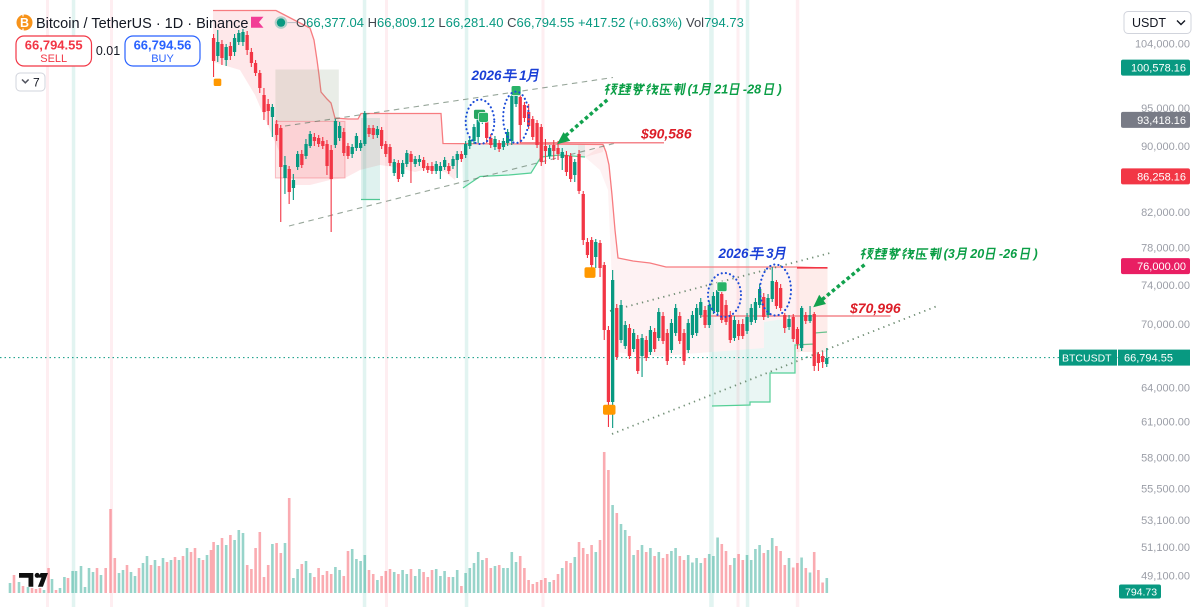 This screenshot has height=607, width=1200. Describe the element at coordinates (693, 90) in the screenshot. I see `svg-text: (1` at that location.